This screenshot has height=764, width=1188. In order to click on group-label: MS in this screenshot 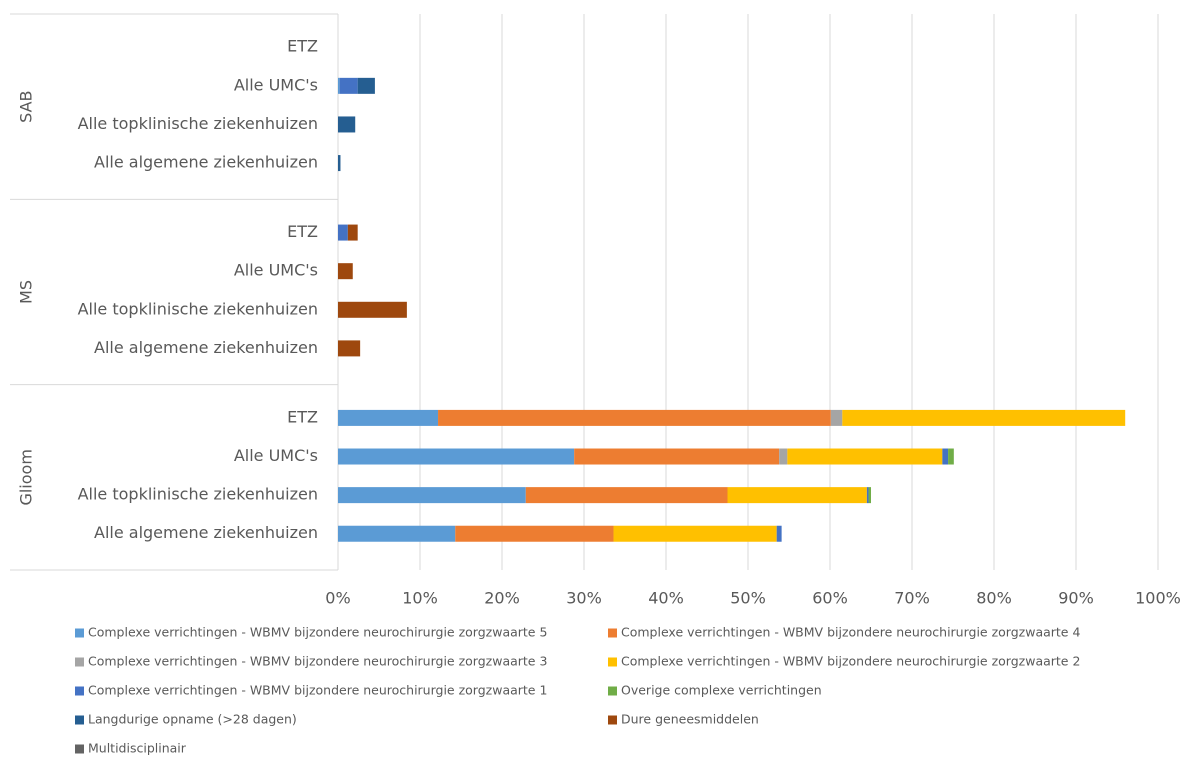, I will do `click(26, 292)`.